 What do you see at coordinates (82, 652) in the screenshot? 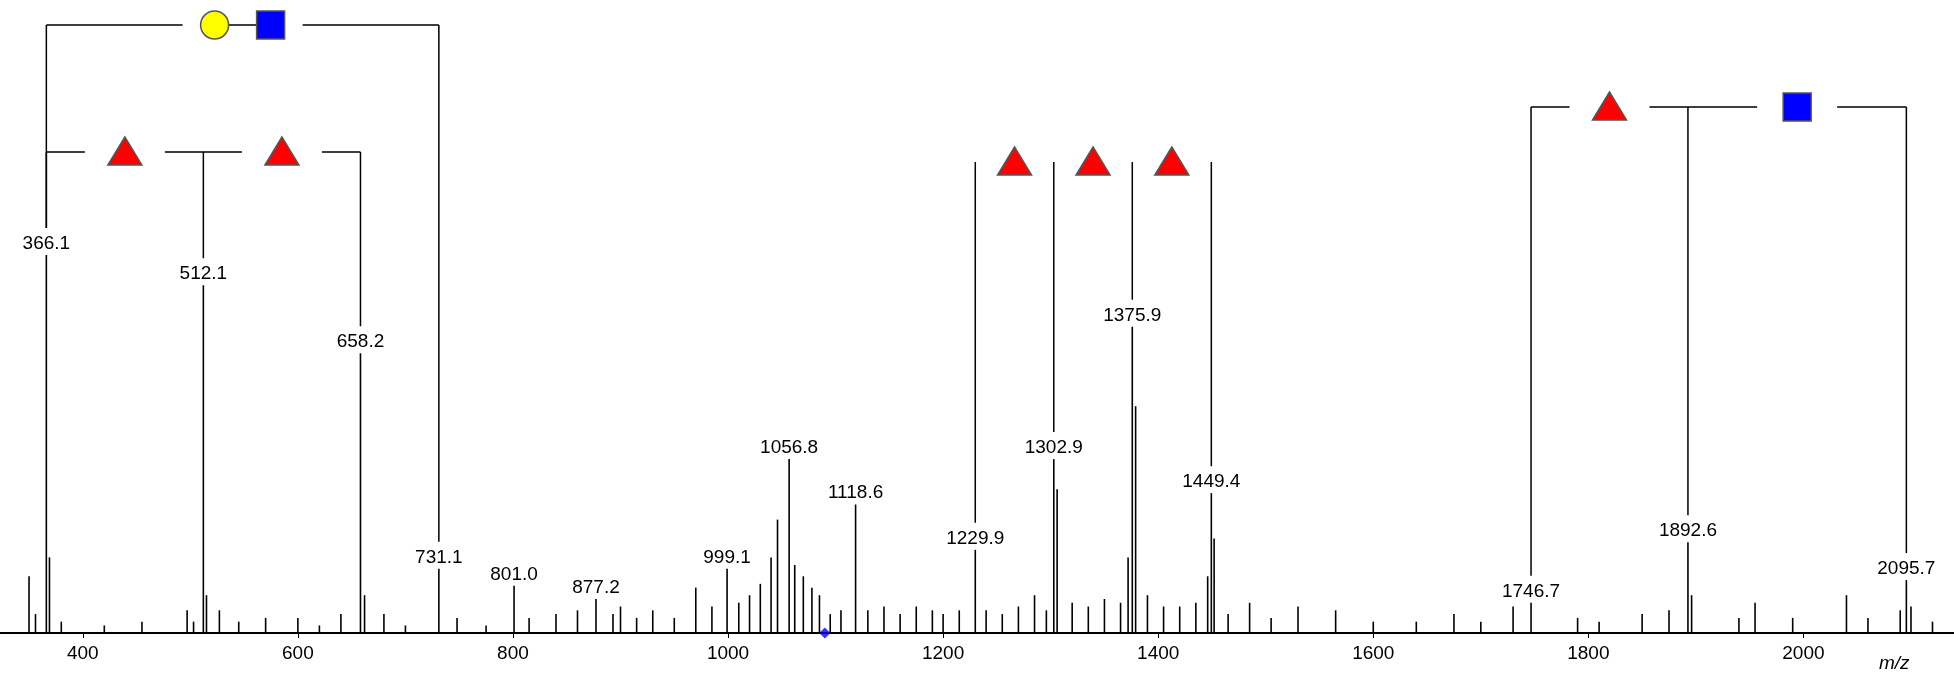
I see `x-tick-label: 400` at bounding box center [82, 652].